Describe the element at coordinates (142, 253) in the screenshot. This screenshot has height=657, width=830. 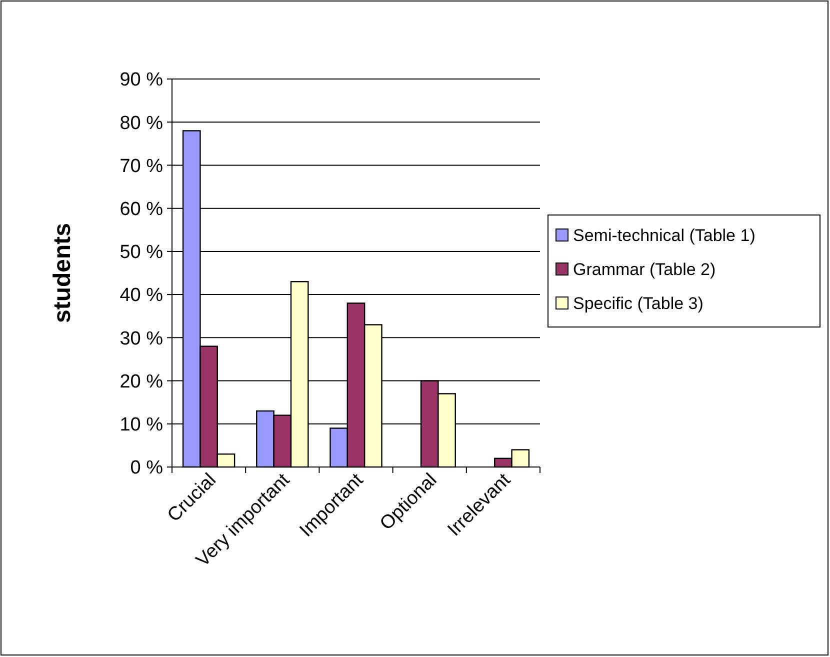
I see `y-tick-label: 50 %` at that location.